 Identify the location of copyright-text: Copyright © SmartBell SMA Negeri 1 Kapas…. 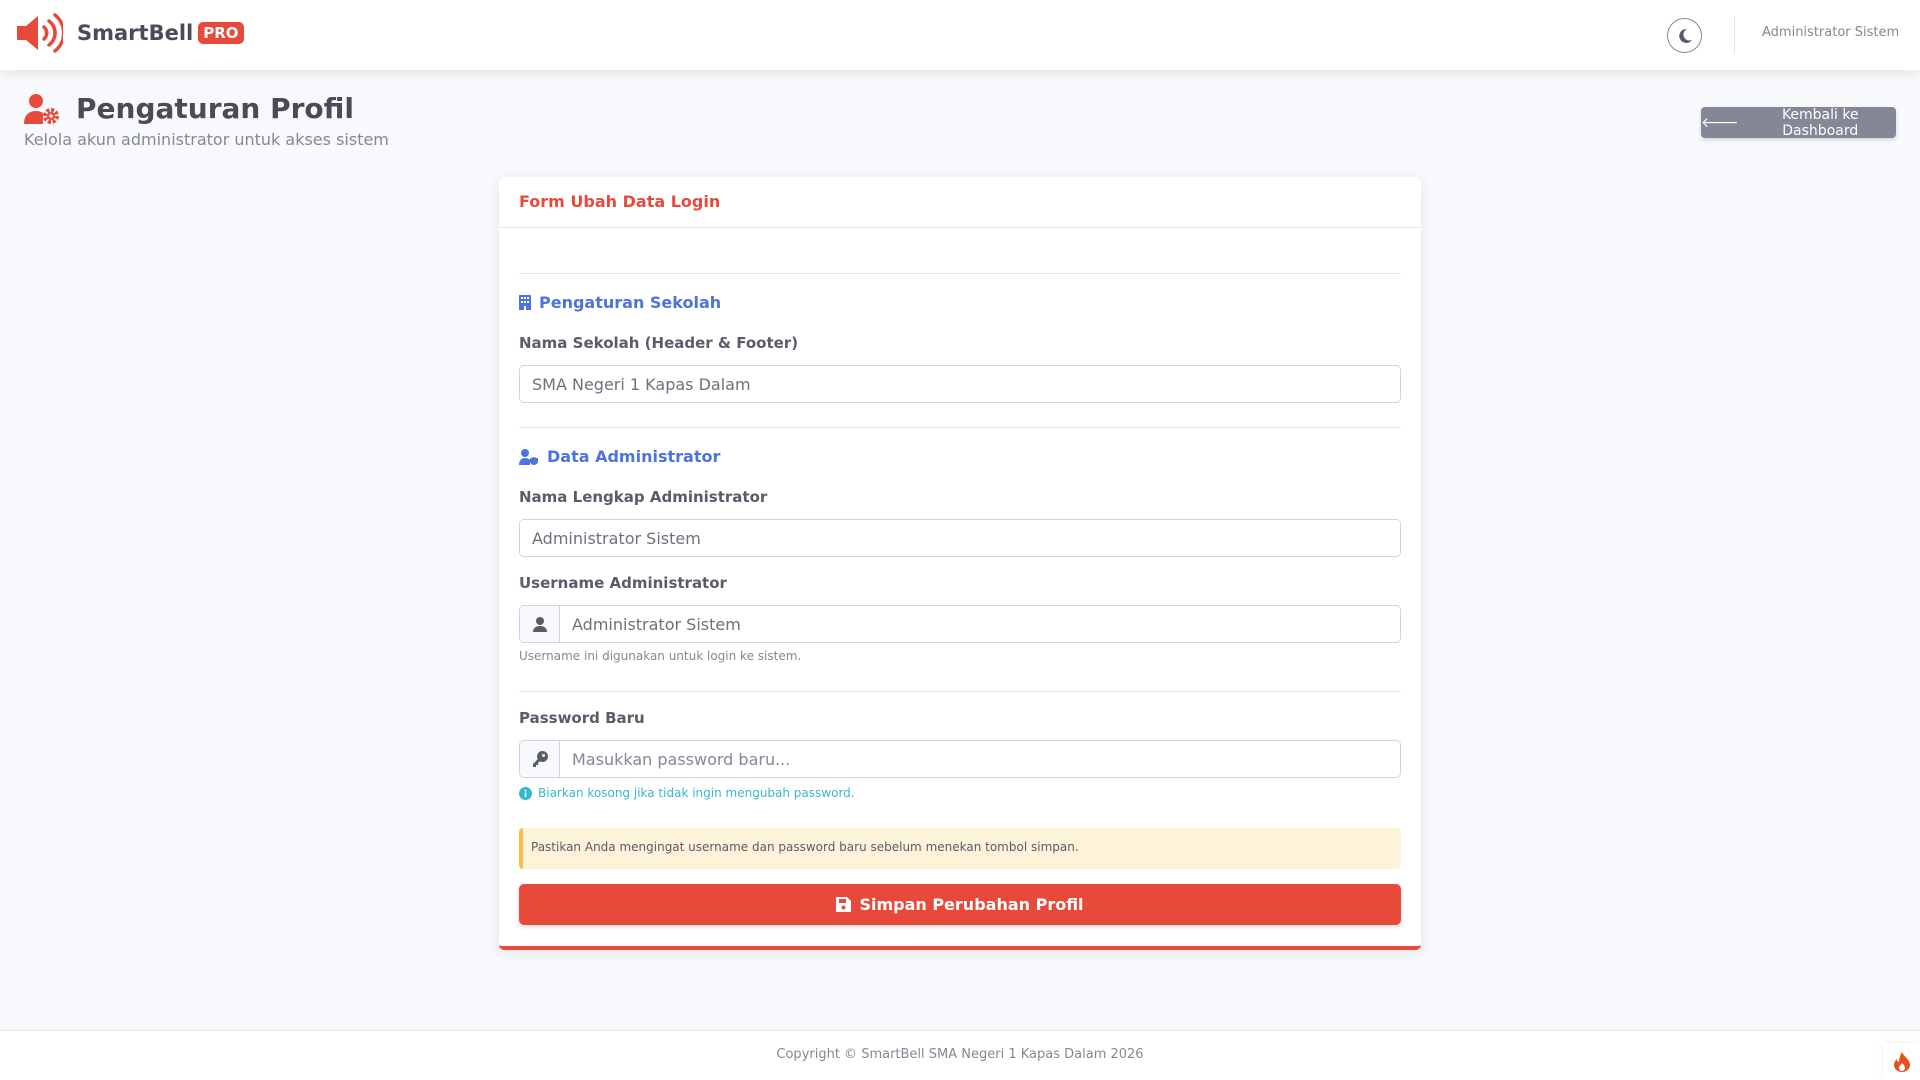
(960, 1054).